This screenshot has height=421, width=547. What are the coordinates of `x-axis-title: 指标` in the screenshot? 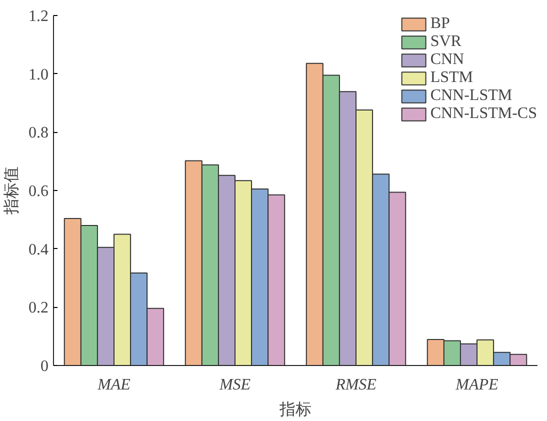 It's located at (295, 409).